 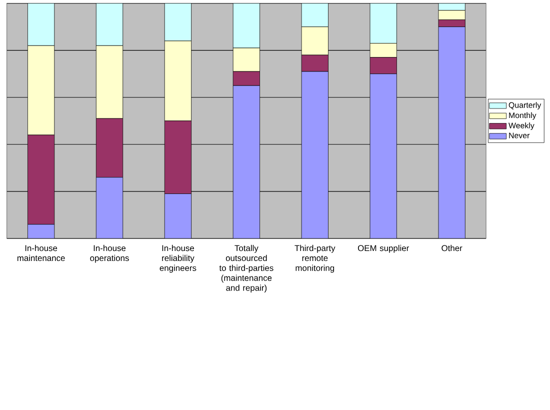 What do you see at coordinates (178, 258) in the screenshot?
I see `x-tick-label: In-house reliability engineers` at bounding box center [178, 258].